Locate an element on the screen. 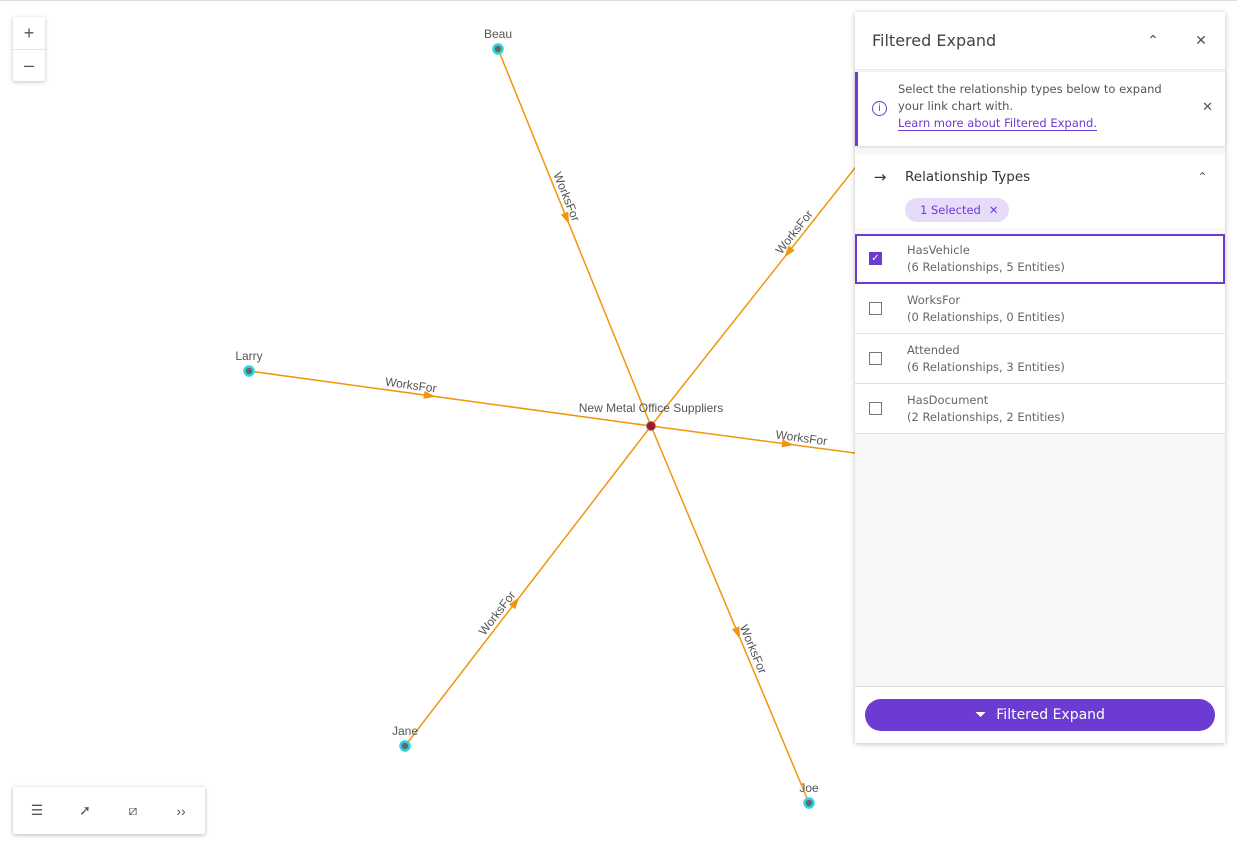 The image size is (1237, 860). item-detail: (6 Relationships, 3 Entities) is located at coordinates (986, 367).